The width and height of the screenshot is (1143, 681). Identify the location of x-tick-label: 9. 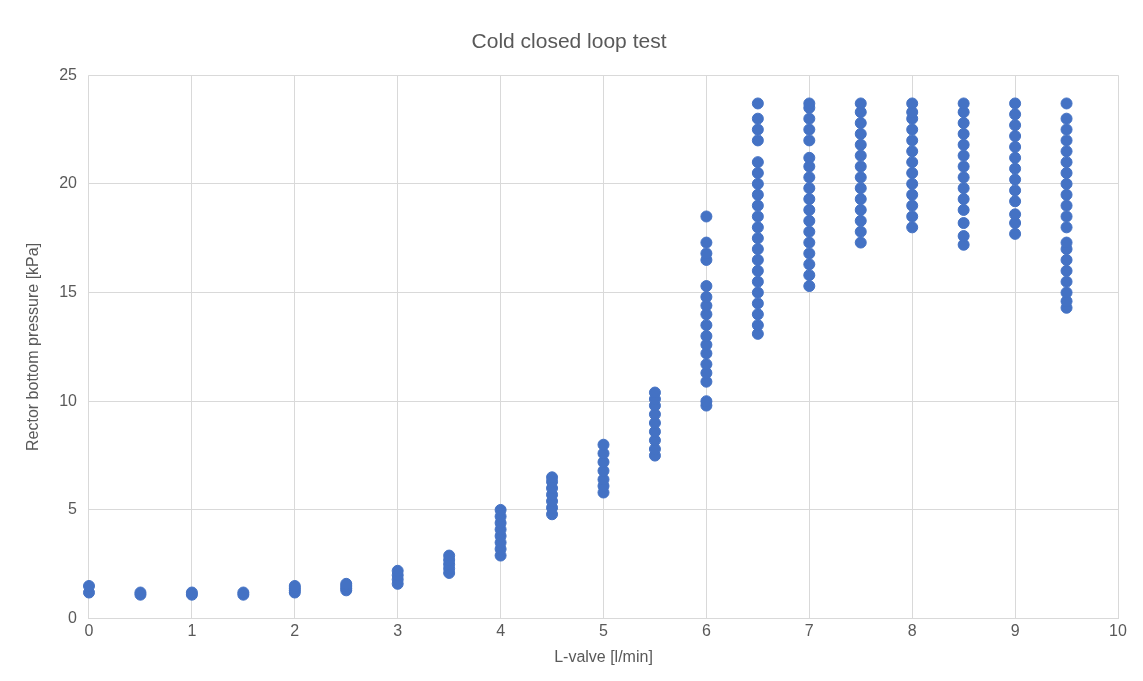
(1015, 630).